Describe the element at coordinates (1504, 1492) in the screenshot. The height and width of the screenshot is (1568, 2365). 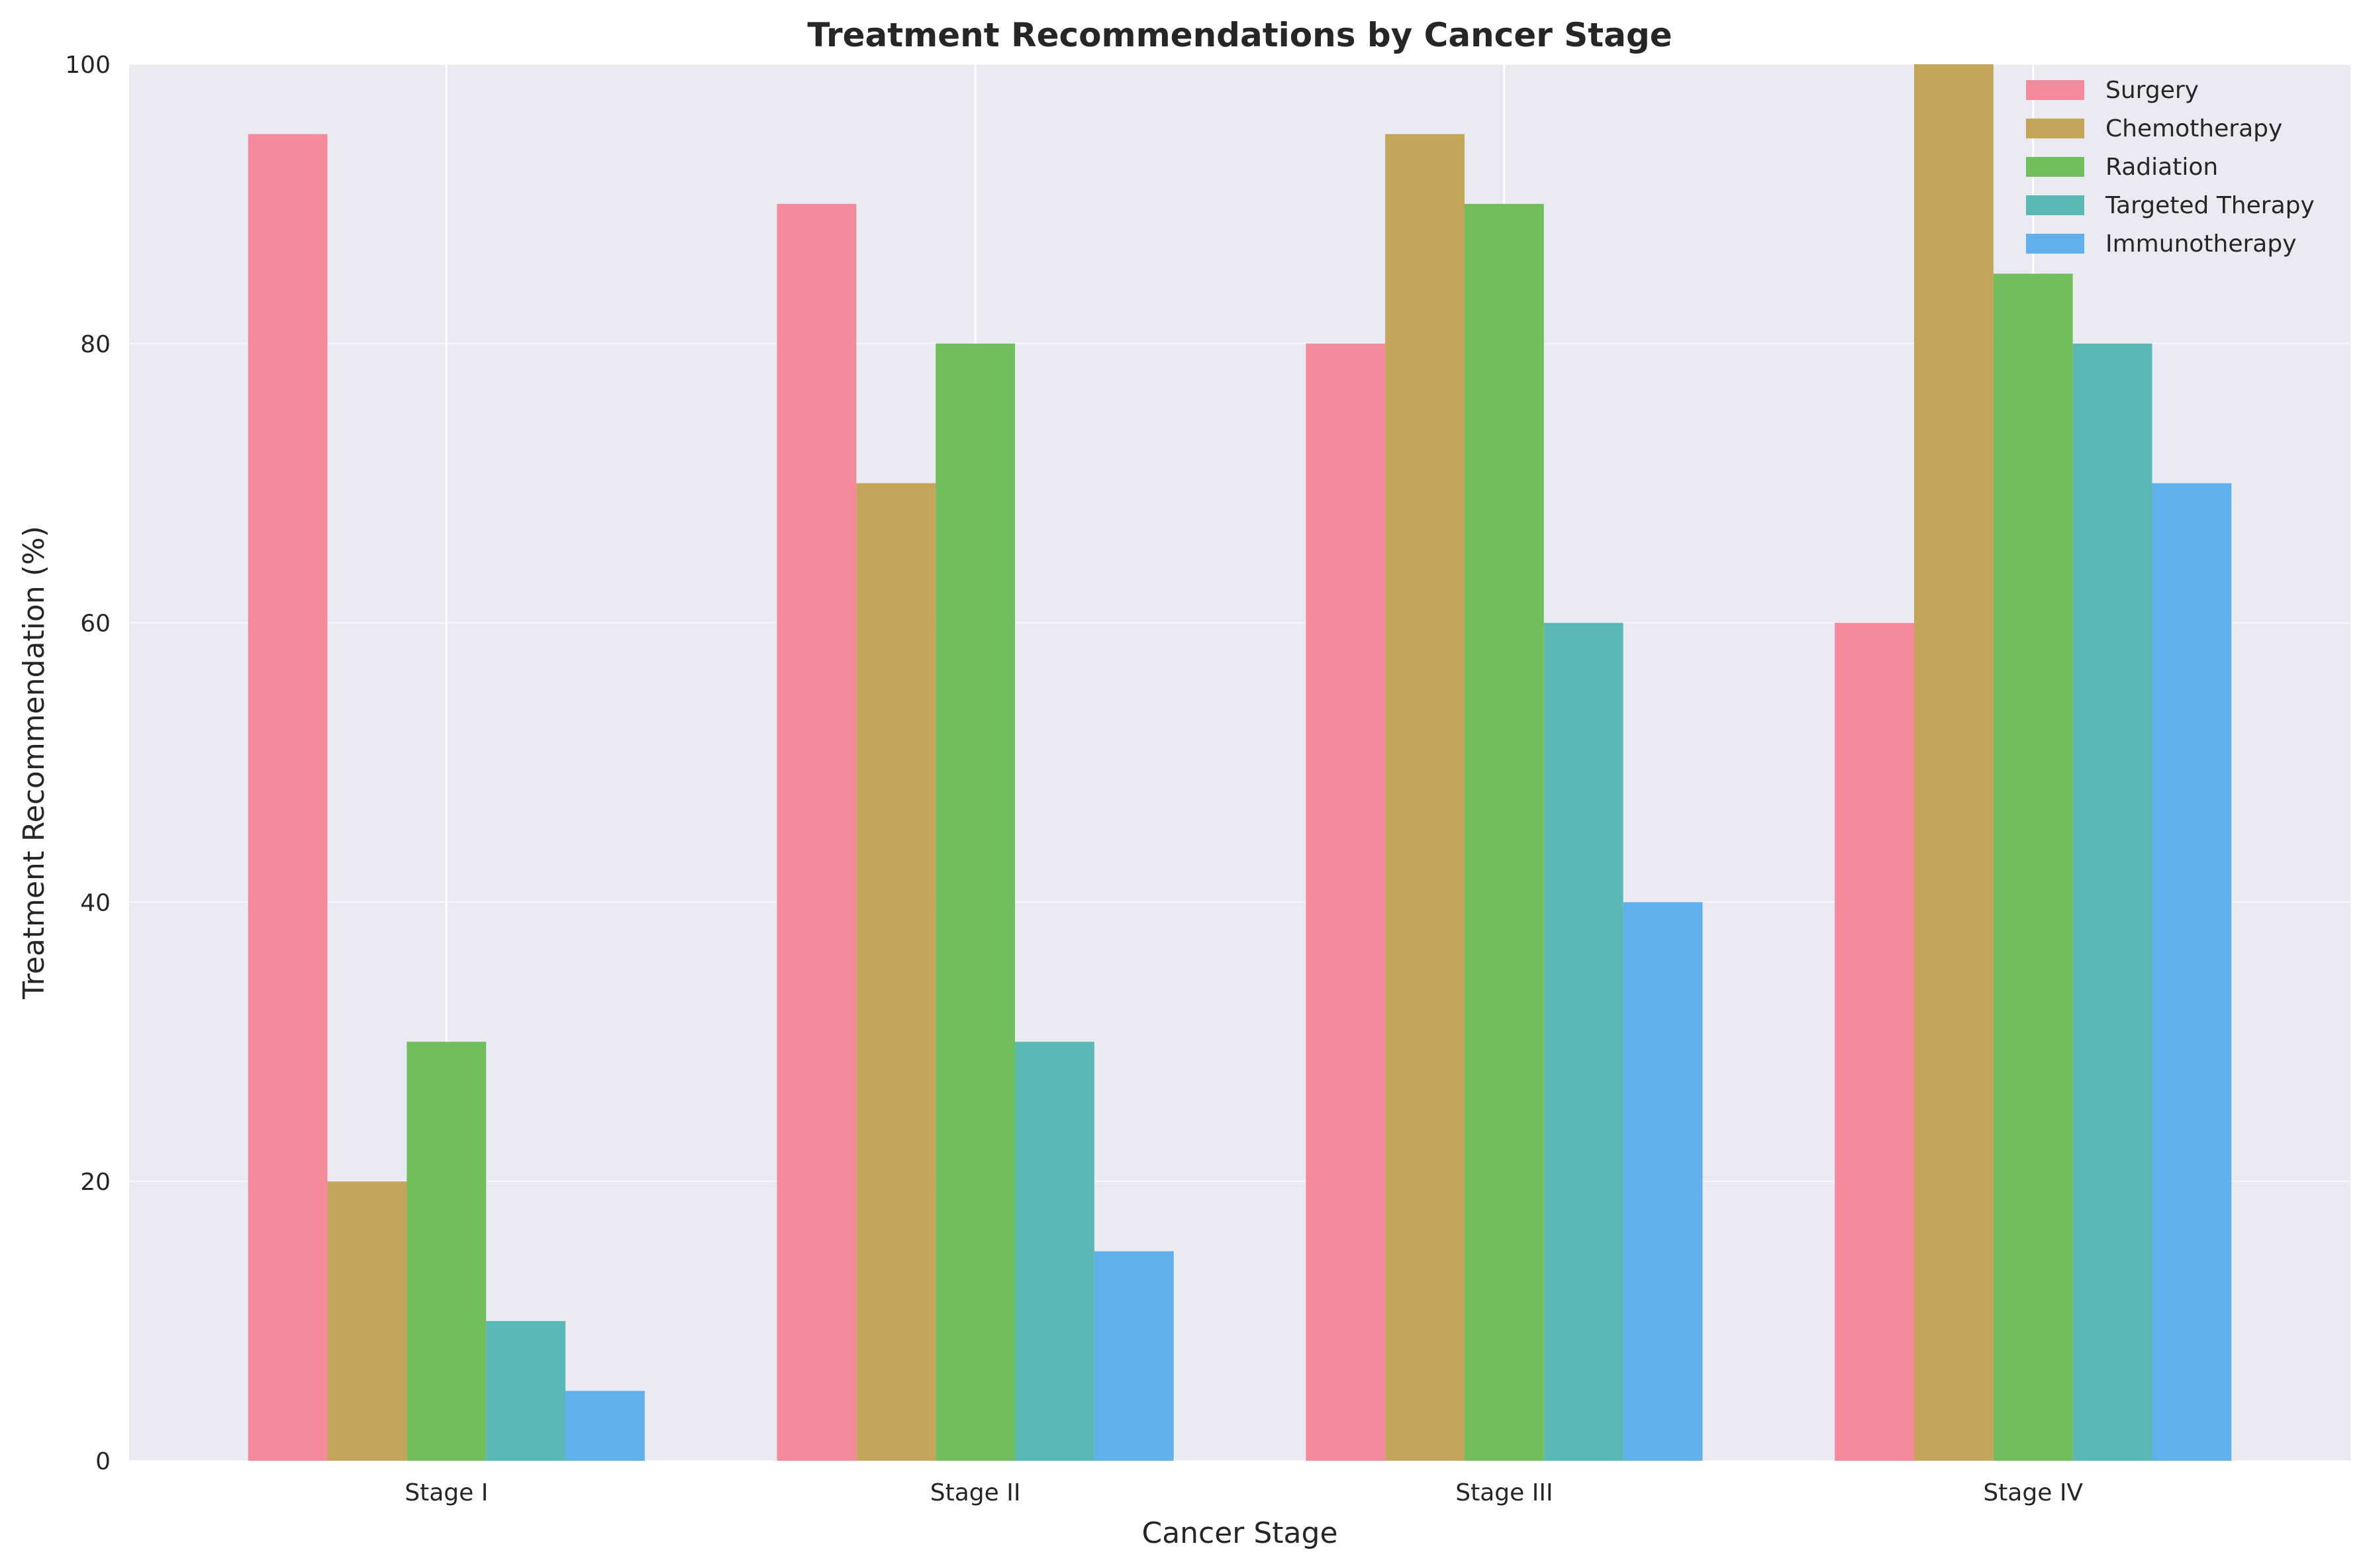
I see `x-tick-label: Stage III` at that location.